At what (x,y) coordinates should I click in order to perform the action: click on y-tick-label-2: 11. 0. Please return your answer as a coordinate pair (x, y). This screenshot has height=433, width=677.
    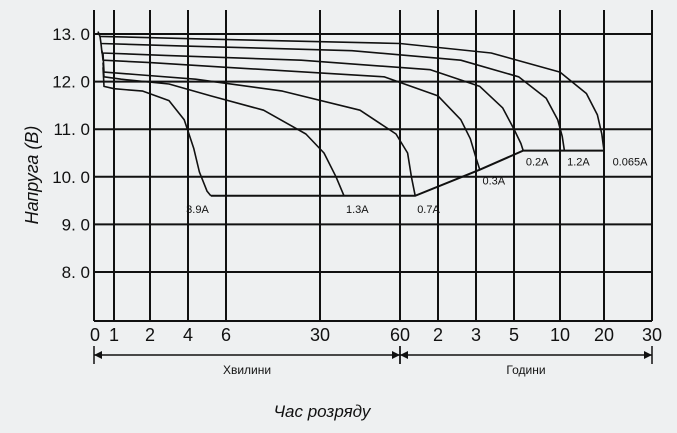
    Looking at the image, I should click on (71, 129).